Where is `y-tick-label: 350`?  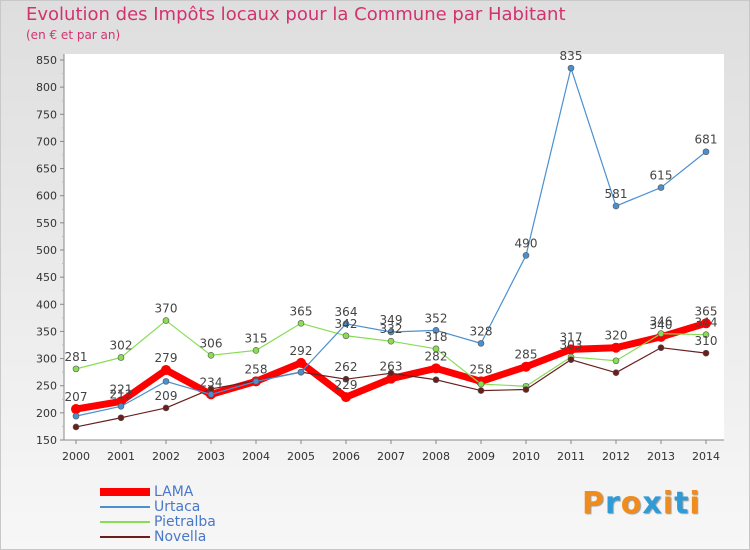 y-tick-label: 350 is located at coordinates (46, 331).